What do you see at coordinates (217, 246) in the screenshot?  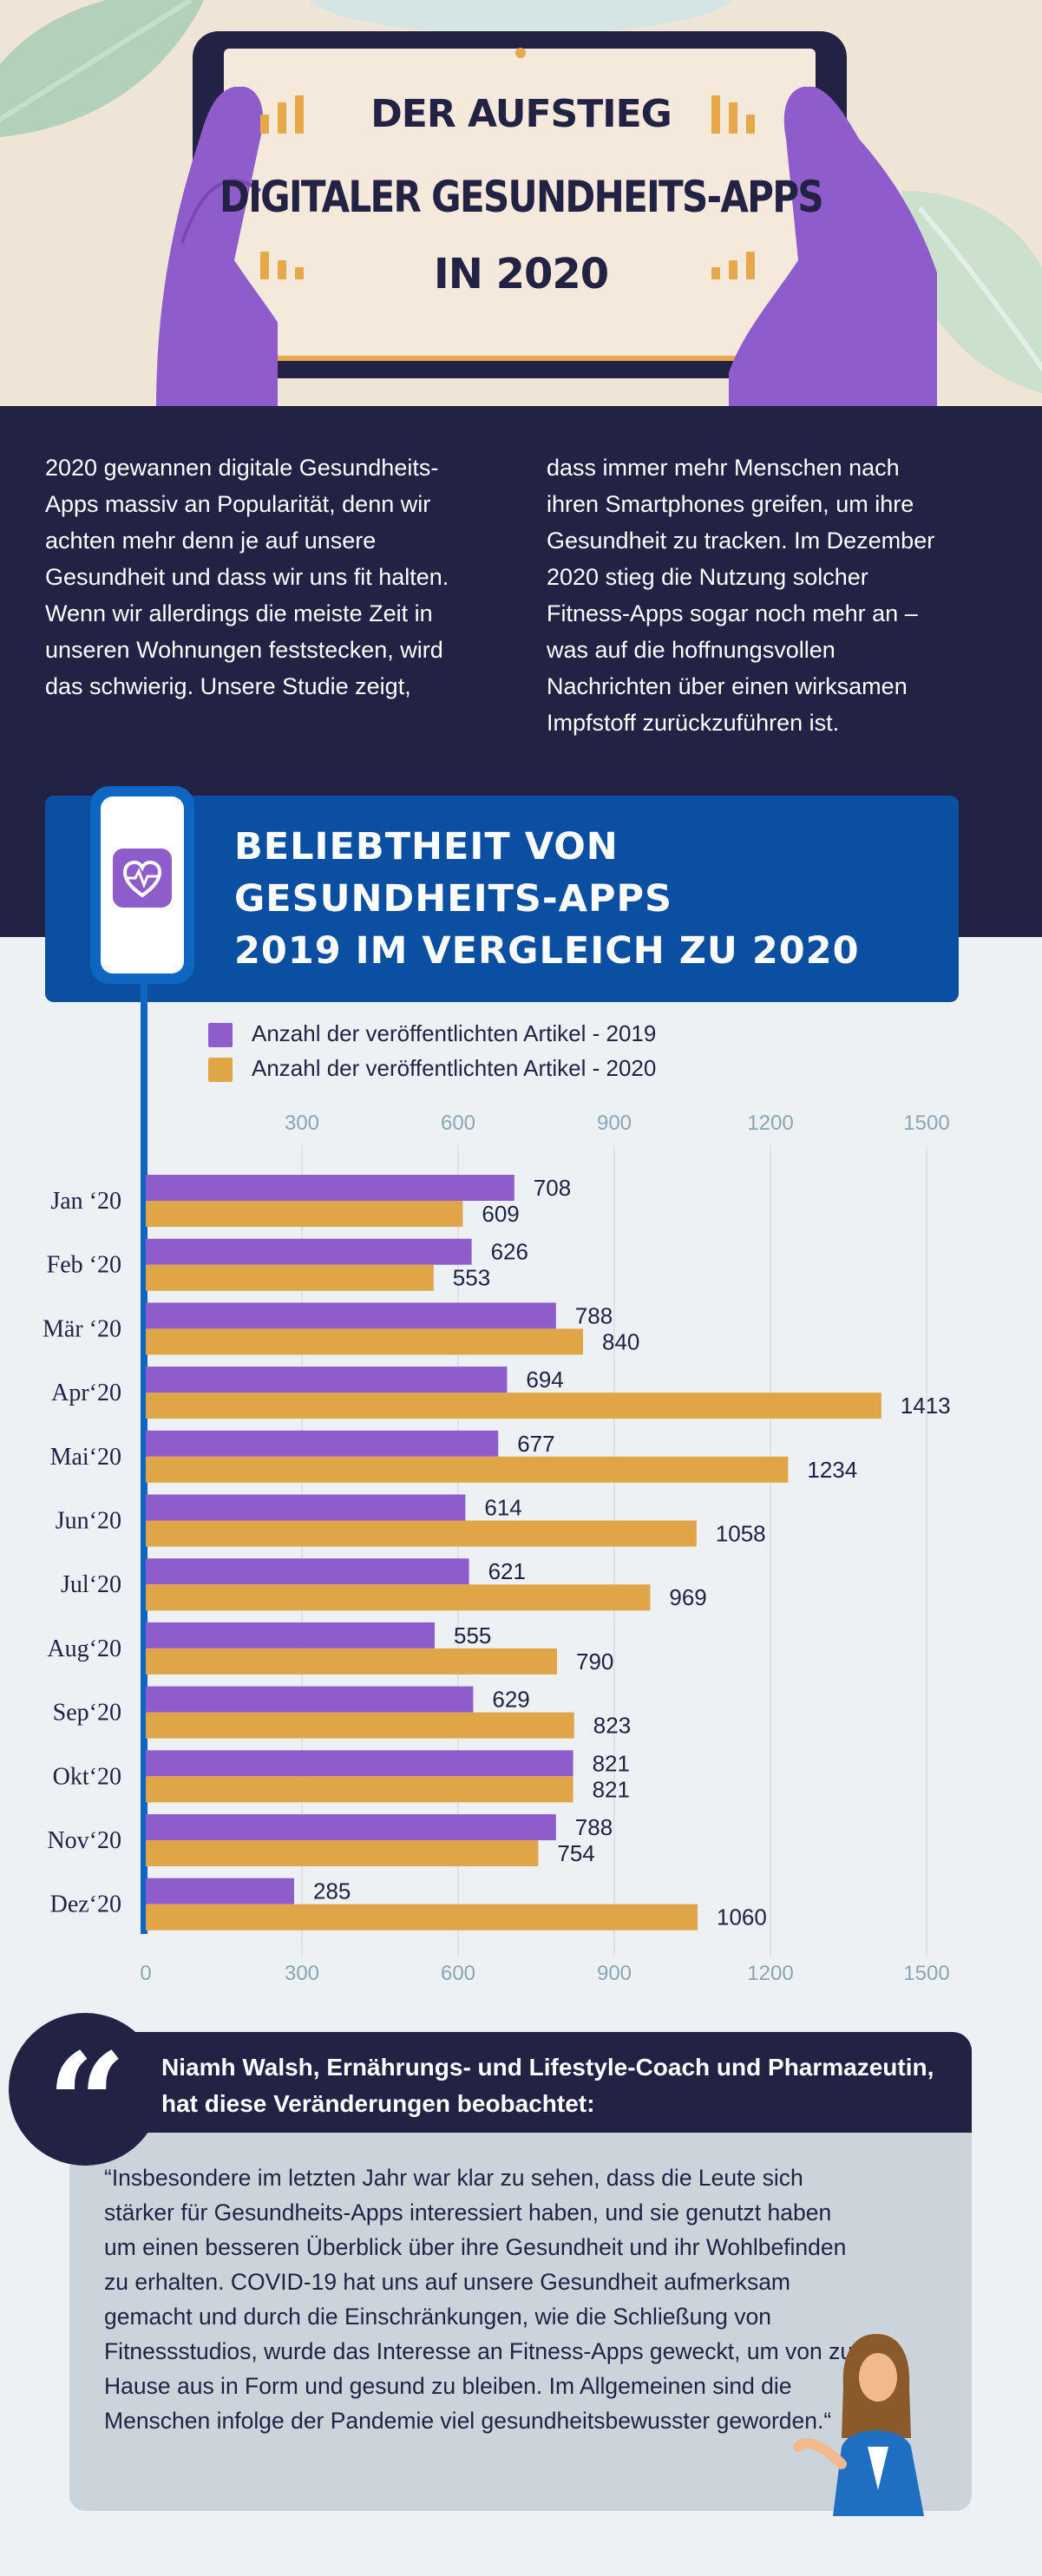 I see `left-hand-illustration` at bounding box center [217, 246].